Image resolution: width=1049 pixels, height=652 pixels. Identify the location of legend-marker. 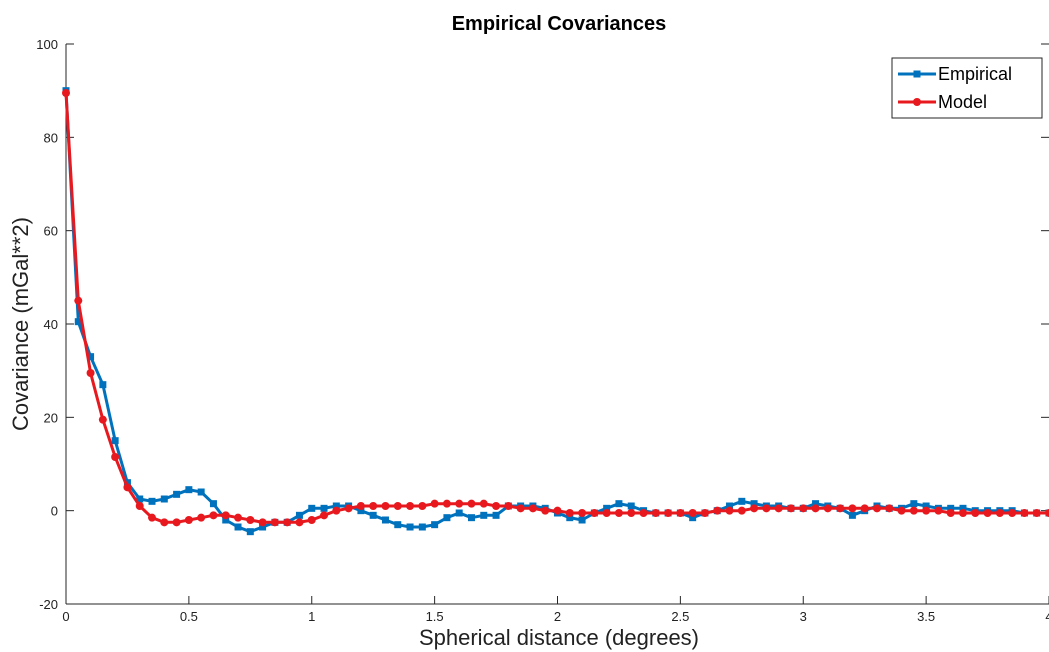
(917, 102).